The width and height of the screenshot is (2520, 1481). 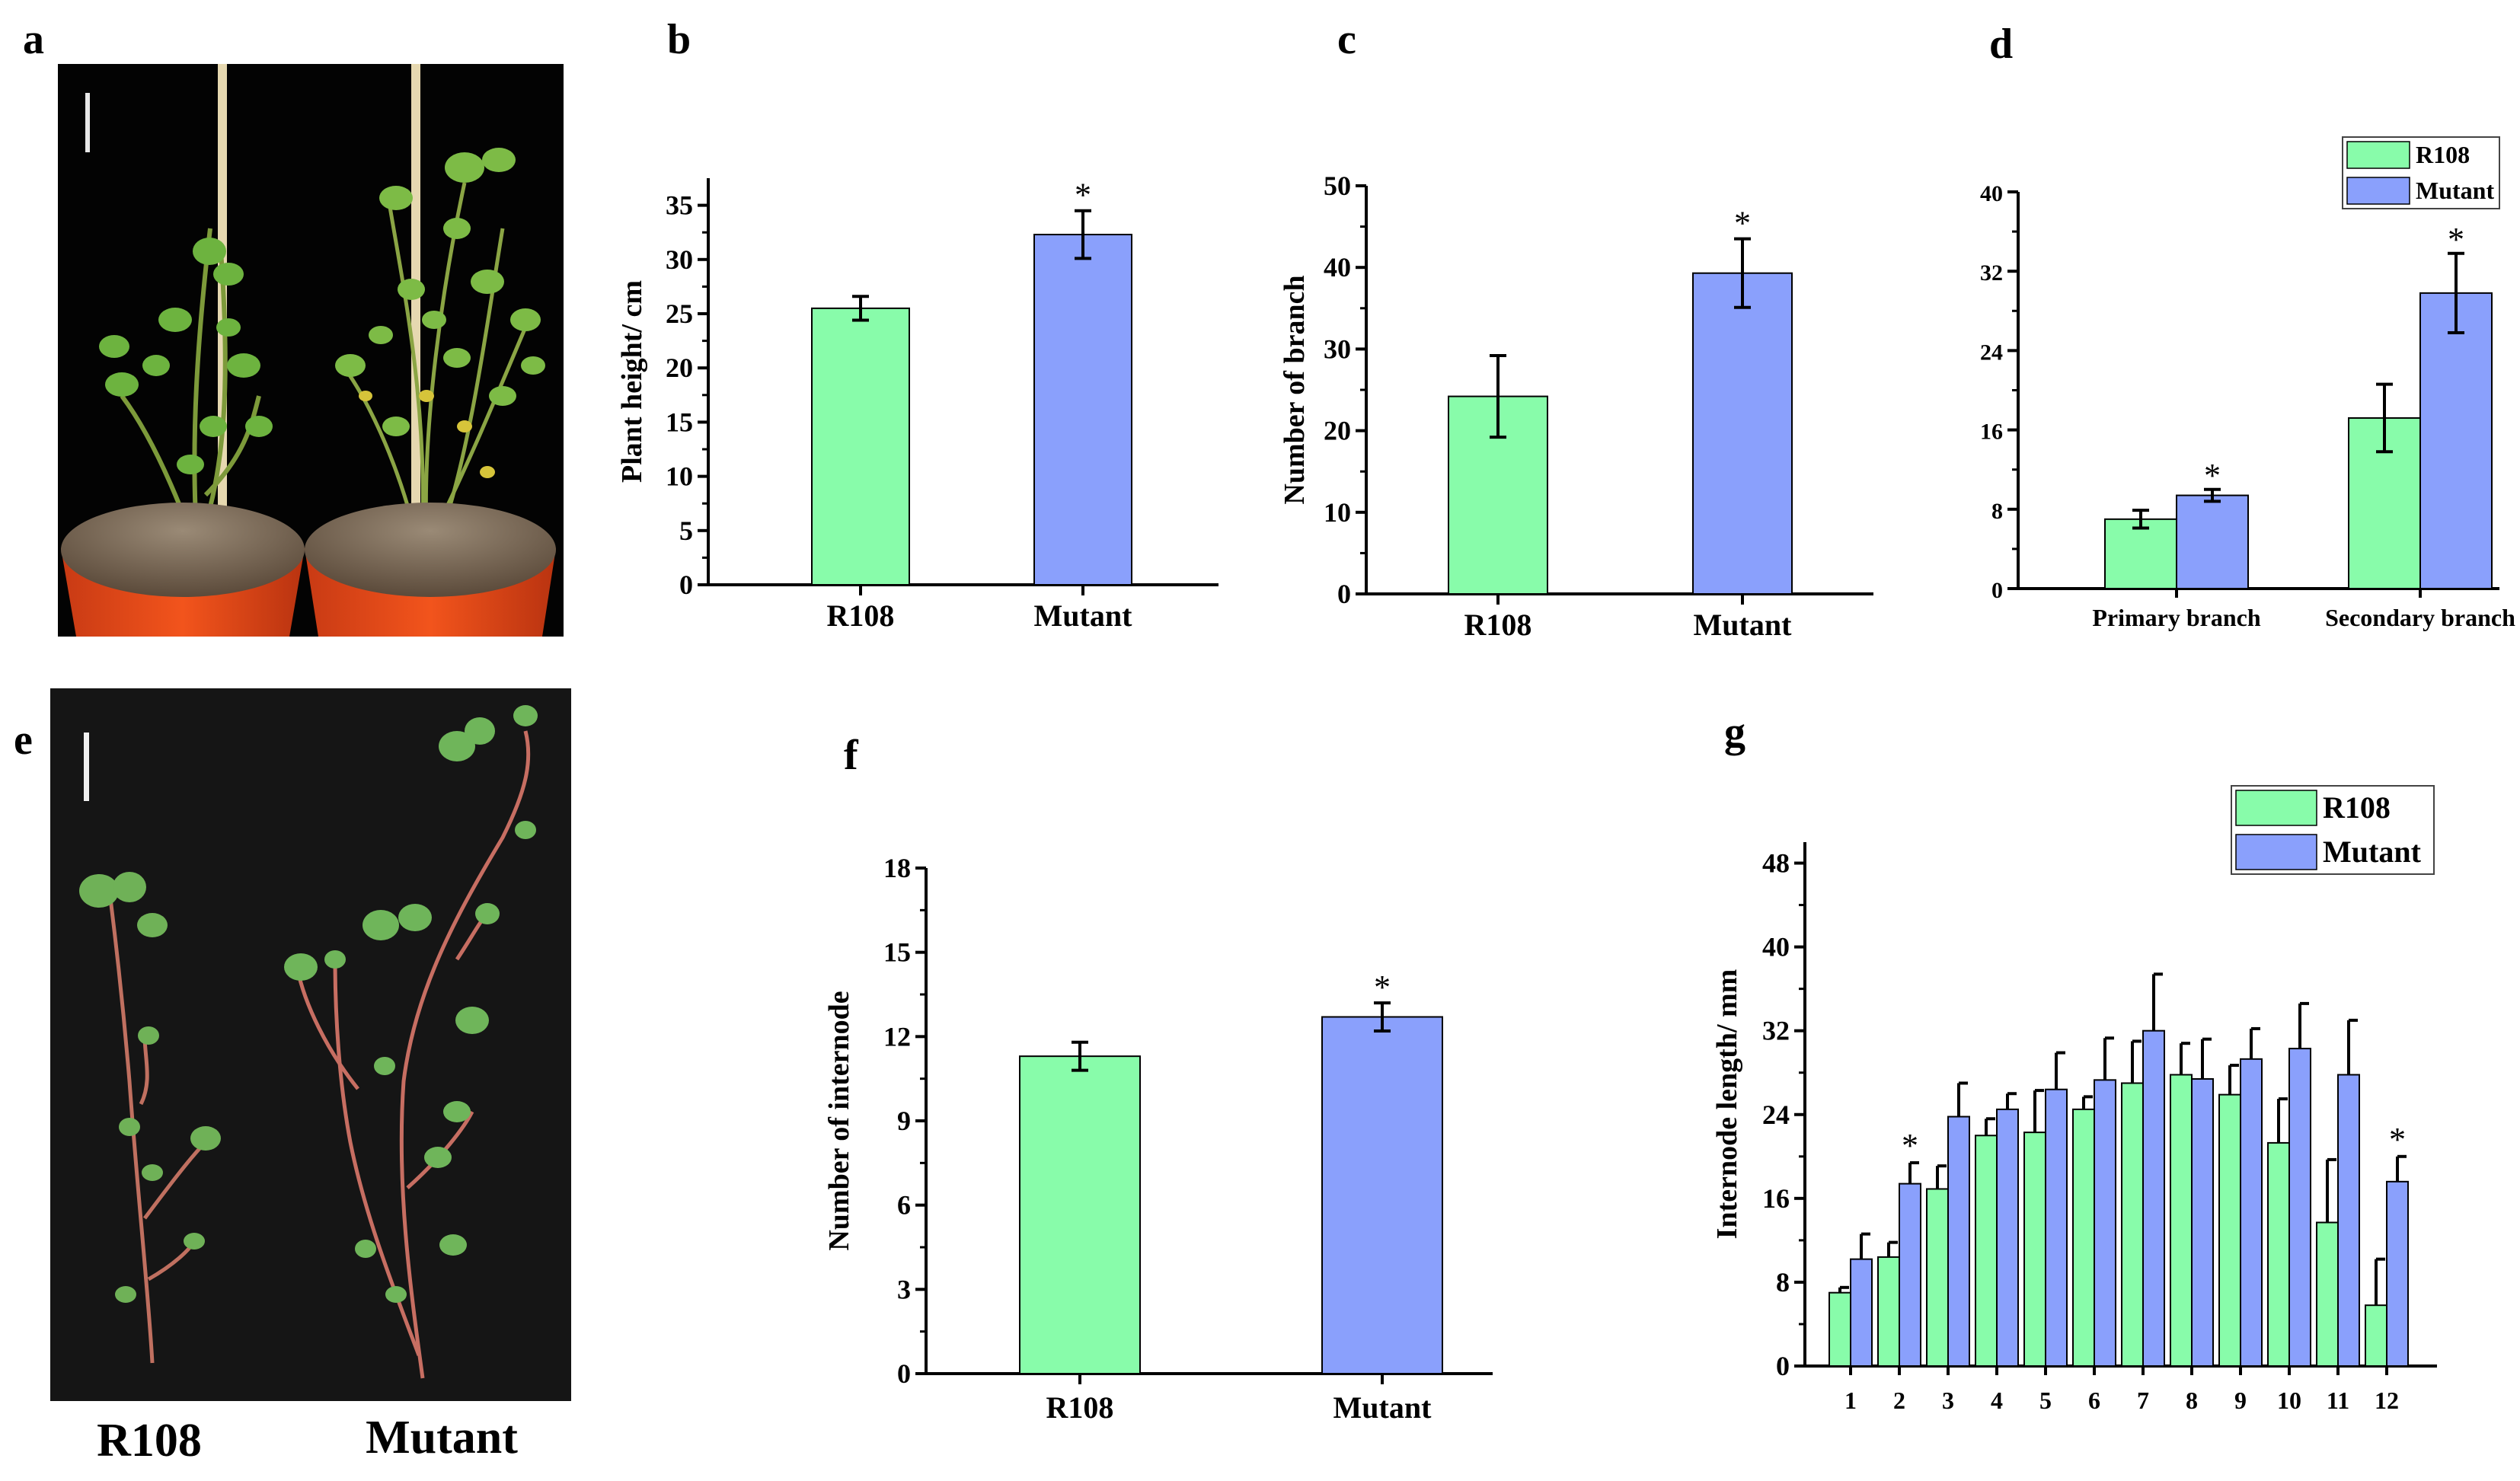 What do you see at coordinates (1158, 1139) in the screenshot?
I see `chart-f: 0 3 6 9 12 15 18 Number of internode R108 * Mutant` at bounding box center [1158, 1139].